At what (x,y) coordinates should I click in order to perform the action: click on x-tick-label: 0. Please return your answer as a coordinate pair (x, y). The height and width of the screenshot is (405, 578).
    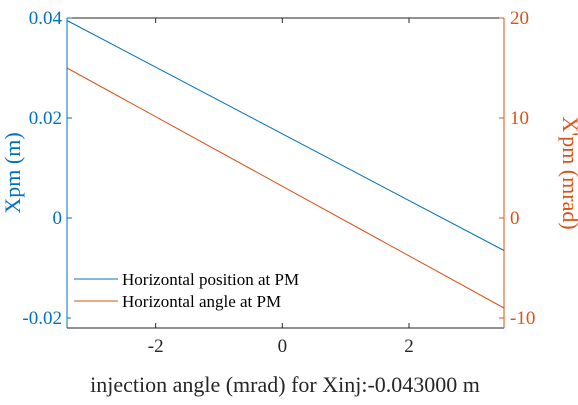
    Looking at the image, I should click on (283, 346).